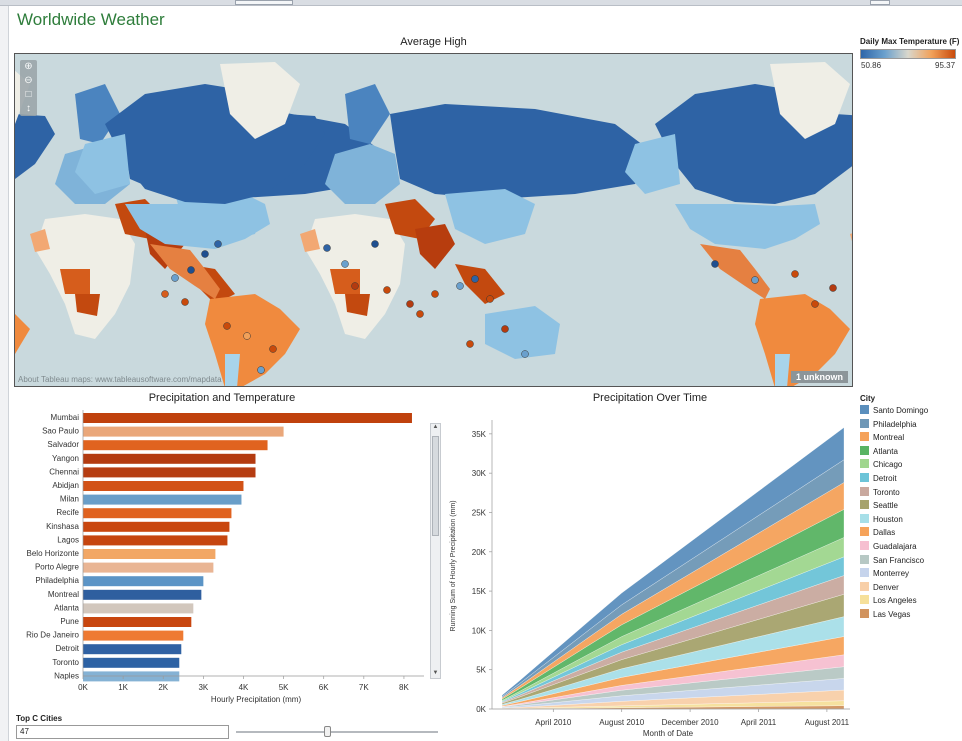 The image size is (962, 741). What do you see at coordinates (65, 662) in the screenshot?
I see `bar-category-label: Toronto` at bounding box center [65, 662].